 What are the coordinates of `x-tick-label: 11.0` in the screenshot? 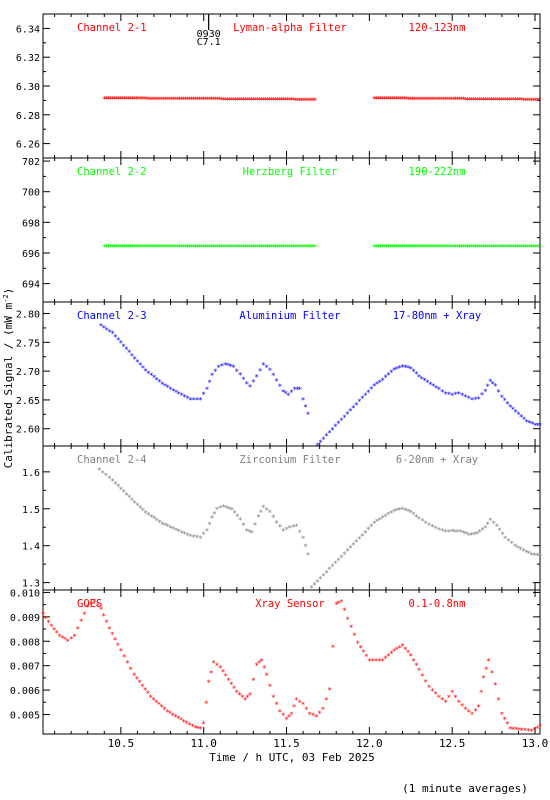 It's located at (203, 743).